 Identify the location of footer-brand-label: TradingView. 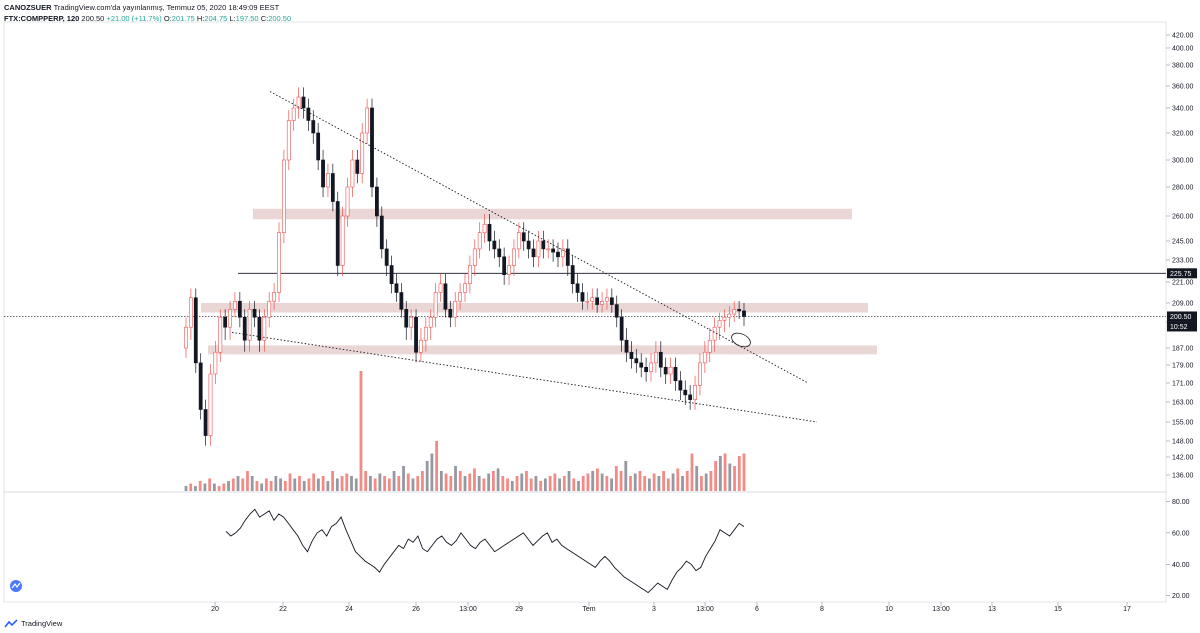
(42, 623).